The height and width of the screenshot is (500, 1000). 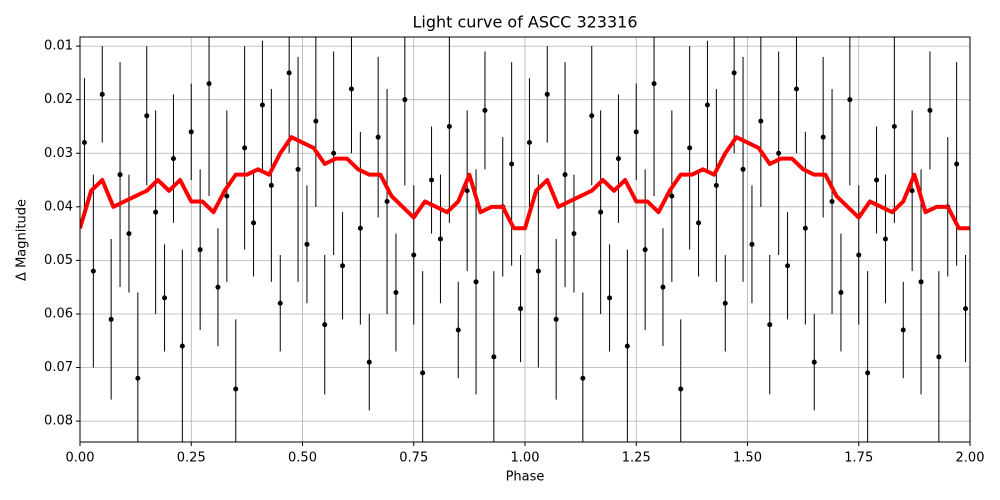 I want to click on x-tick-label: 0.25, so click(x=191, y=458).